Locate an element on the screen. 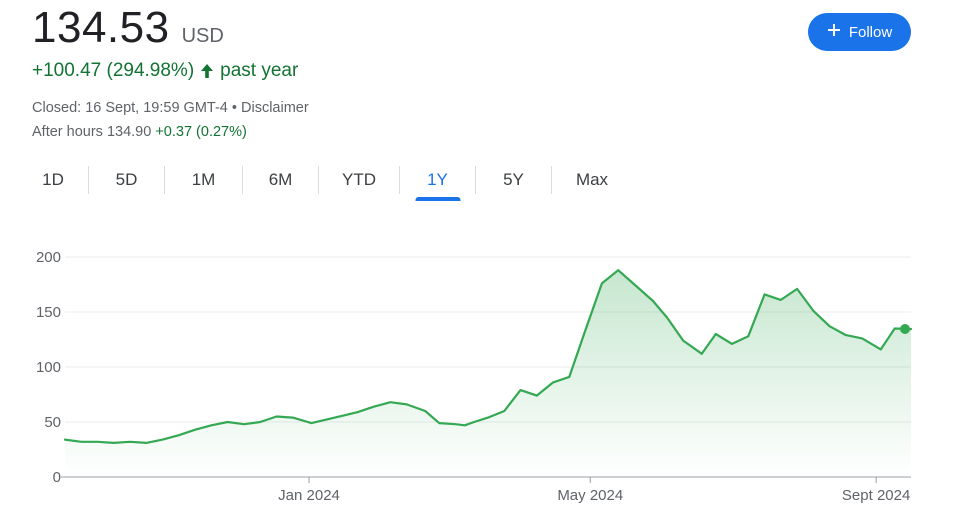  tab-label: 1D is located at coordinates (53, 179).